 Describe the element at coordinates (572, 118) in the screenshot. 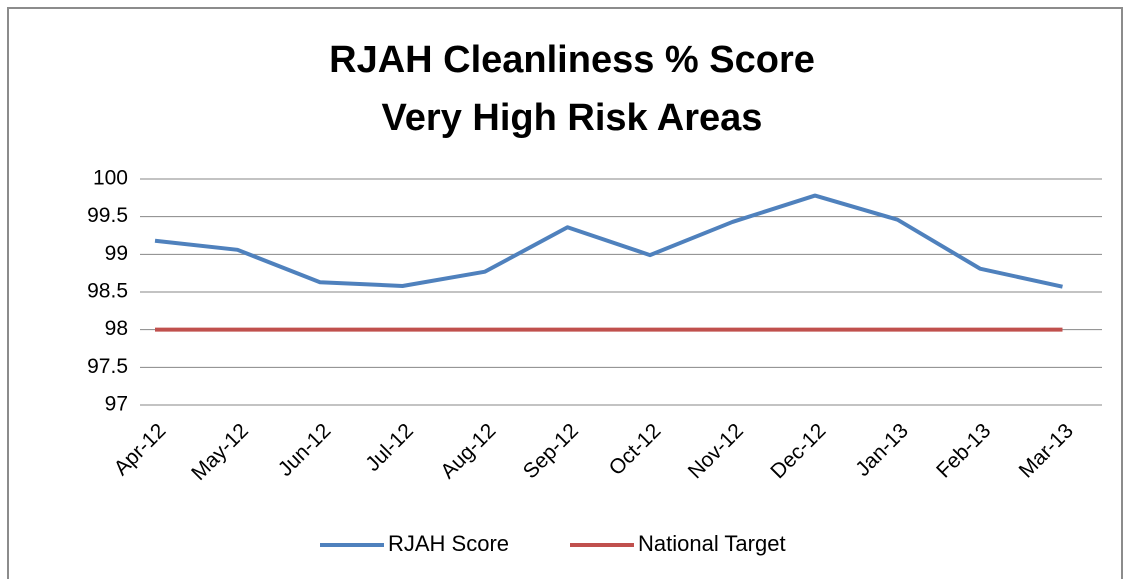

I see `chart-title: Very High Risk Areas` at that location.